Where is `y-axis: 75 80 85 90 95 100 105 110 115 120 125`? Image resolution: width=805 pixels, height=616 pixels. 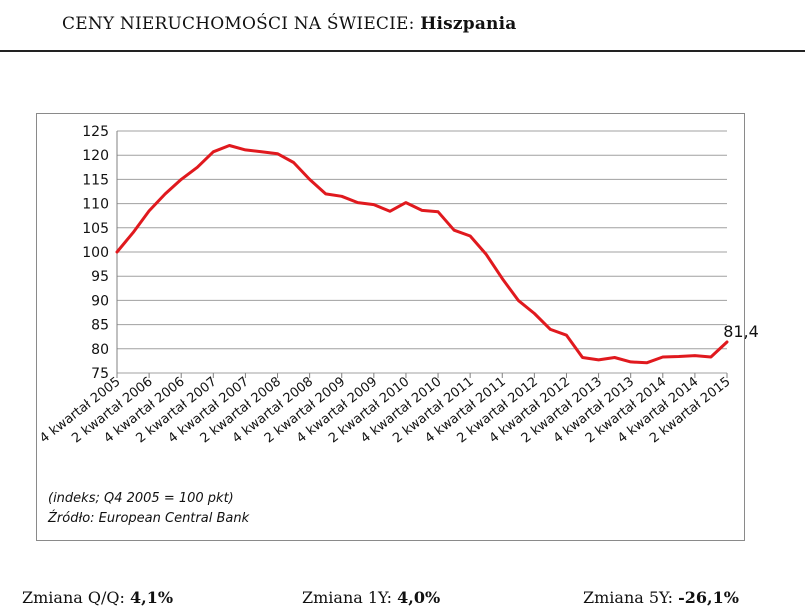
y-axis: 75 80 85 90 95 100 105 110 115 120 125 is located at coordinates (100, 253).